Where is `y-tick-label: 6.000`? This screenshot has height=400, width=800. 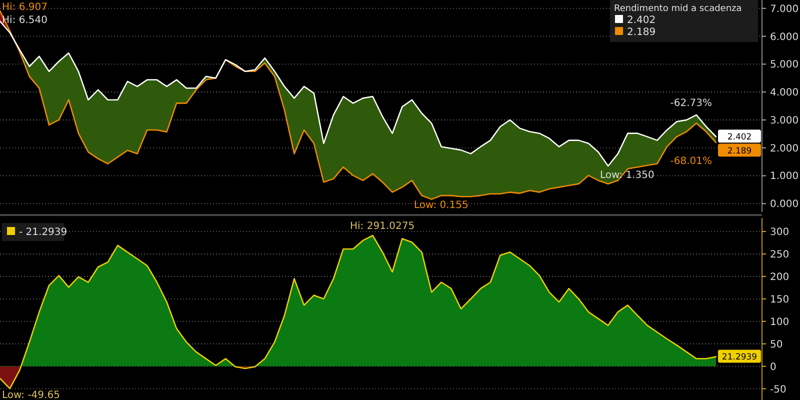 y-tick-label: 6.000 is located at coordinates (784, 37).